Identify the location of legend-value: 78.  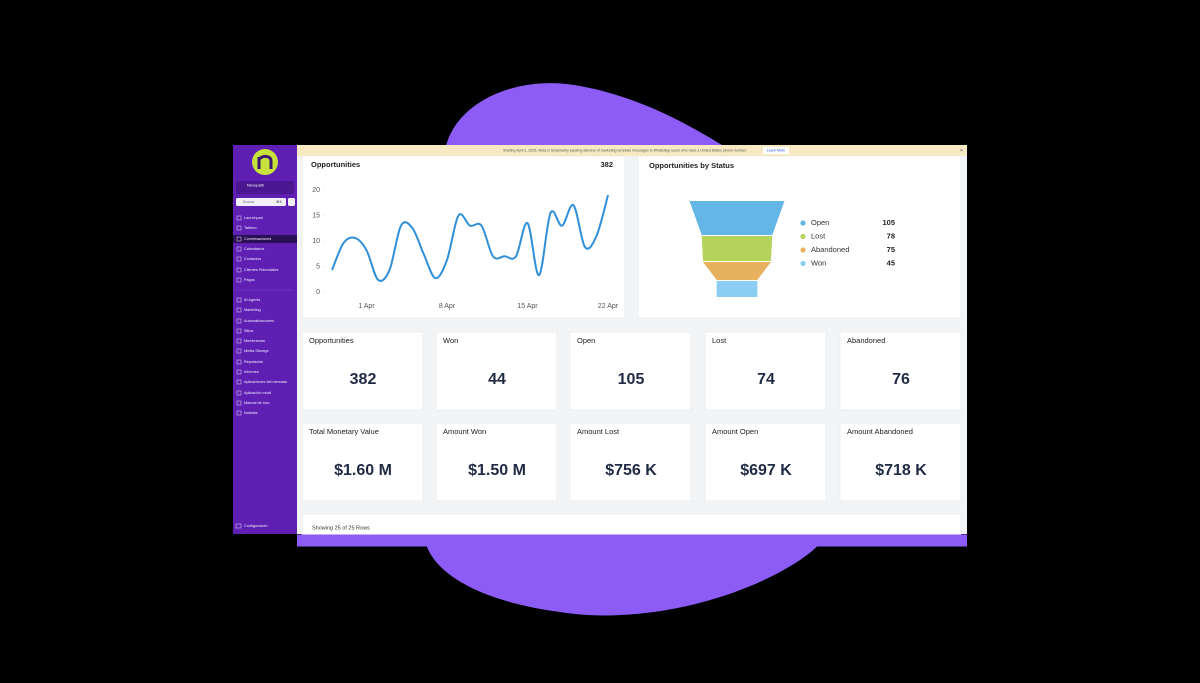
(891, 235).